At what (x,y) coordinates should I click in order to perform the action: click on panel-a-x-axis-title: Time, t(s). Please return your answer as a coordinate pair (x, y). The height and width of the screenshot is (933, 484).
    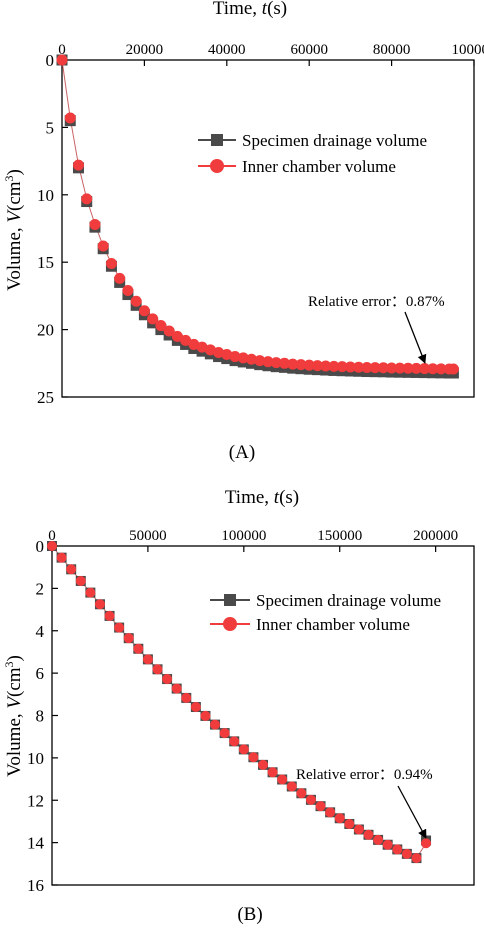
    Looking at the image, I should click on (250, 9).